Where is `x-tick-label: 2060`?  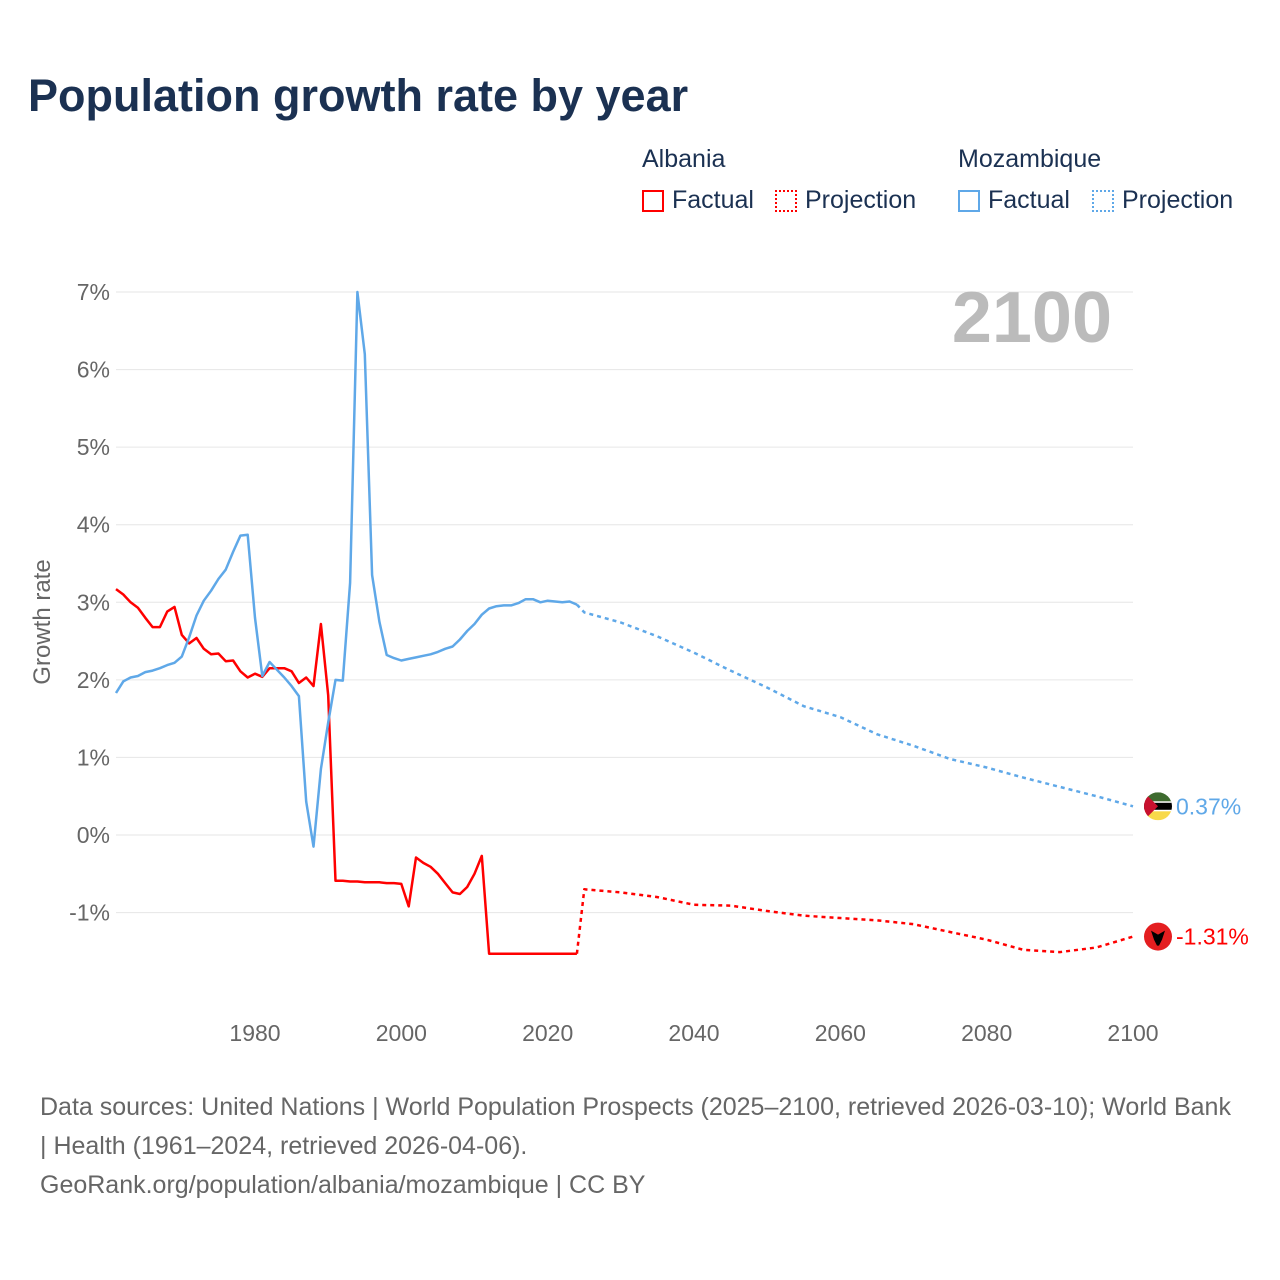 x-tick-label: 2060 is located at coordinates (840, 1033).